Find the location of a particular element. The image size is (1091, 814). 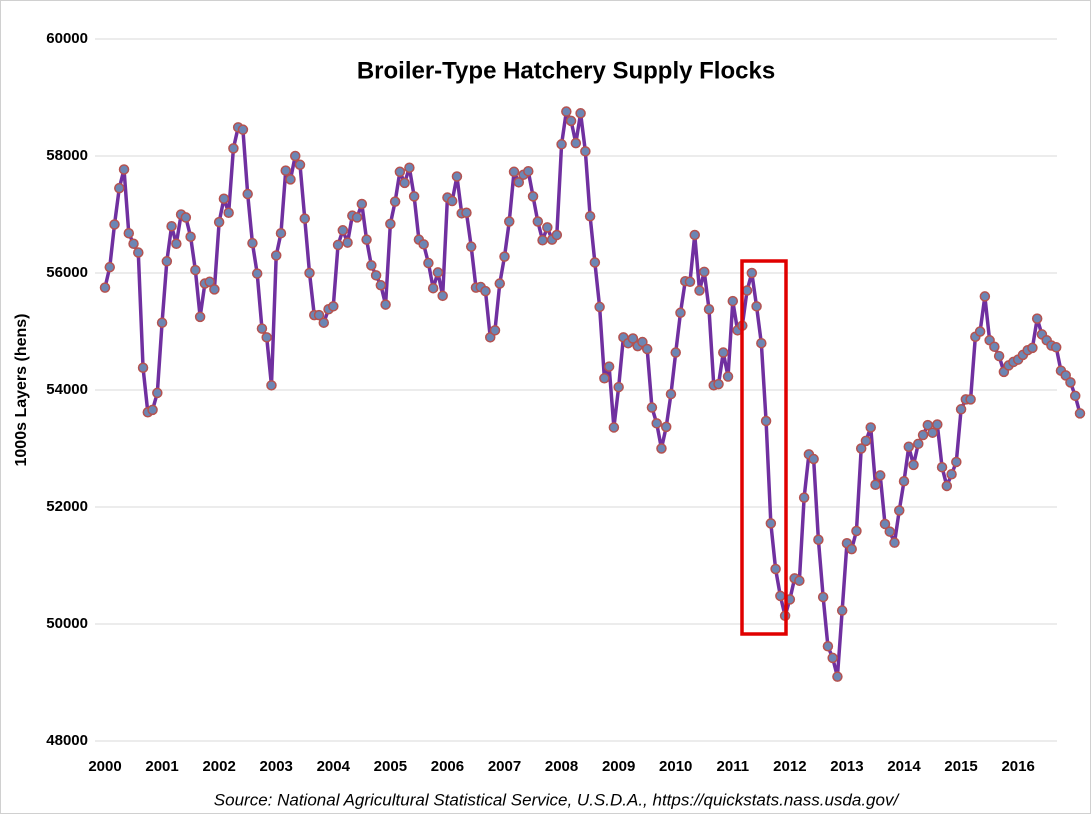

y-axis-label: 1000s Layers (hens) is located at coordinates (21, 390).